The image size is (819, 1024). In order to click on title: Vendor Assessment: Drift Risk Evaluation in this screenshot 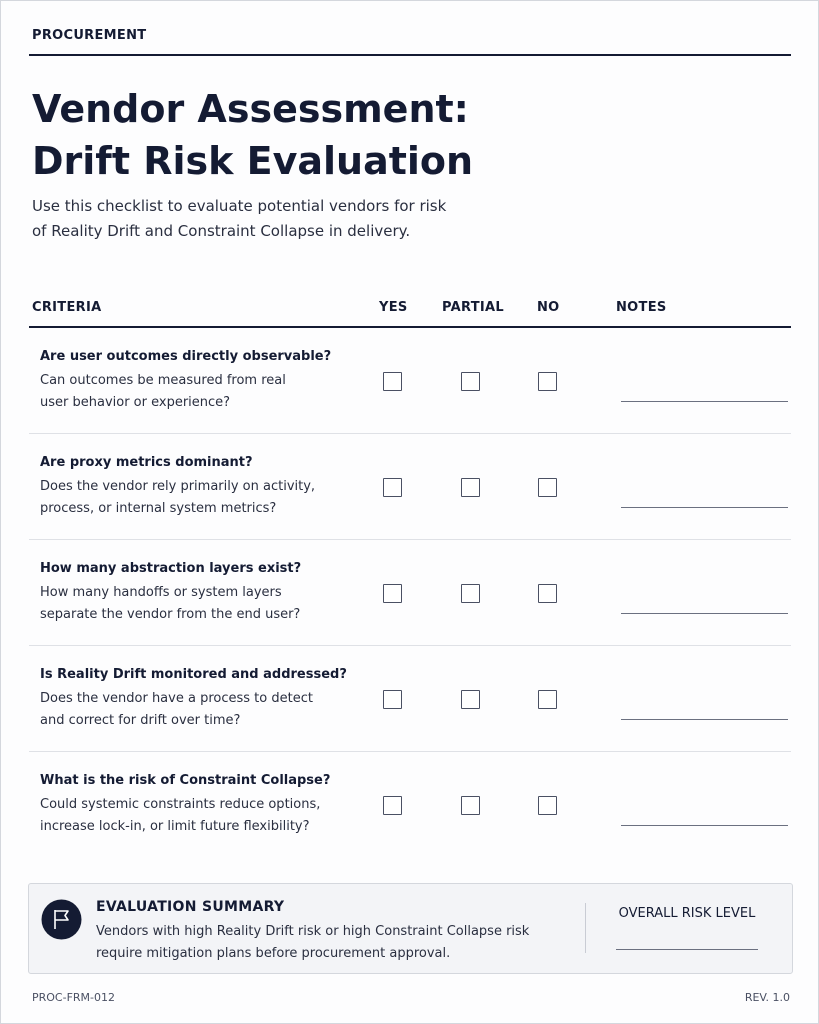, I will do `click(252, 135)`.